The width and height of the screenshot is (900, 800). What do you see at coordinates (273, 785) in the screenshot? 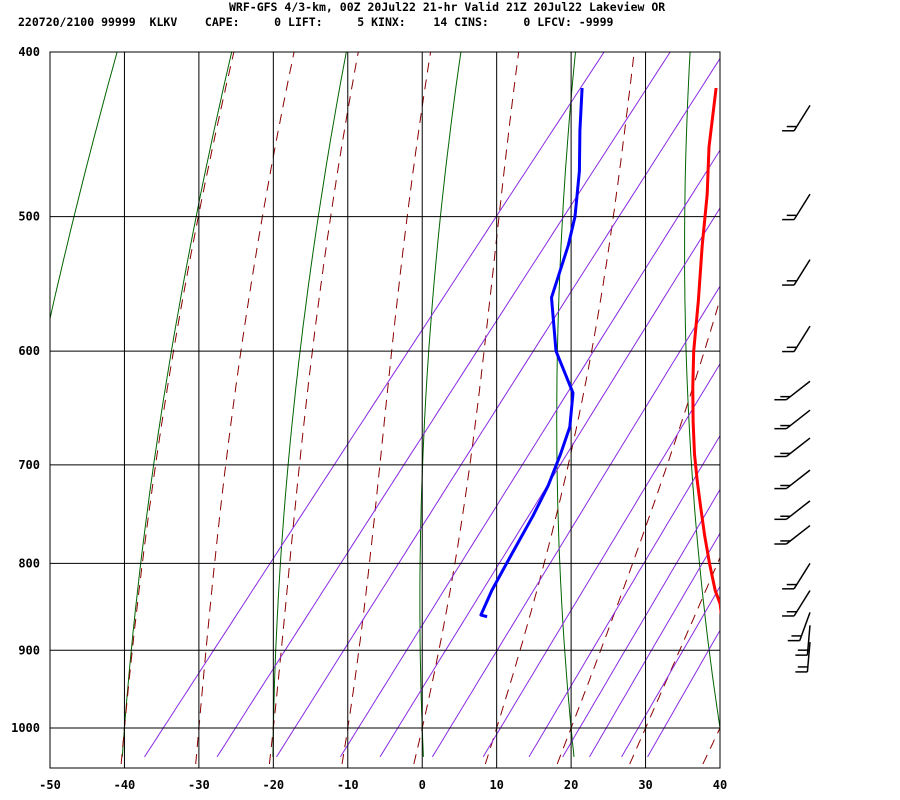
I see `x-tick-label: -20` at bounding box center [273, 785].